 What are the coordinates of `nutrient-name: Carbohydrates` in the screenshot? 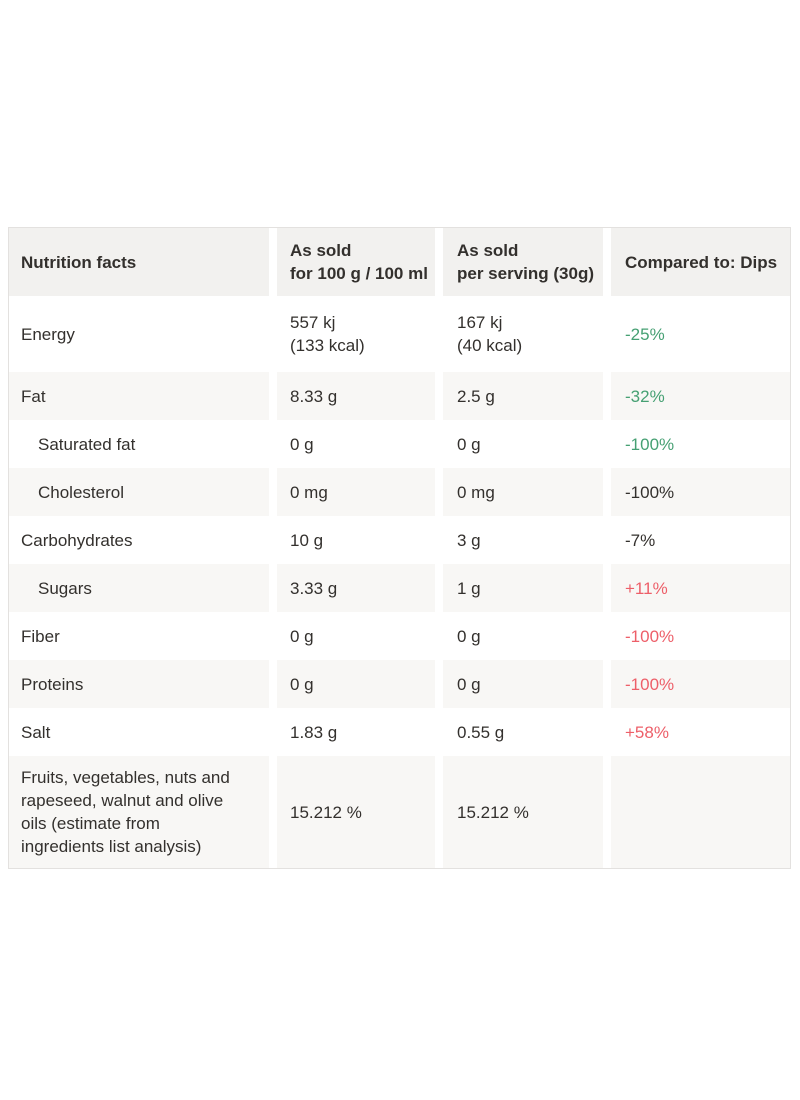 It's located at (77, 540).